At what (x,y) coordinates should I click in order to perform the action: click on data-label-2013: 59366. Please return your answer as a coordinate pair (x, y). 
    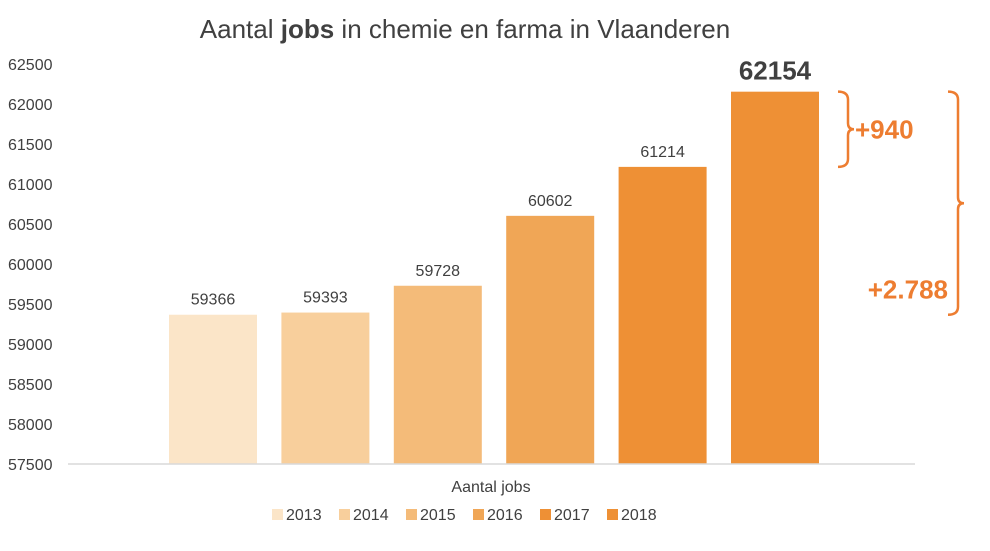
    Looking at the image, I should click on (213, 300).